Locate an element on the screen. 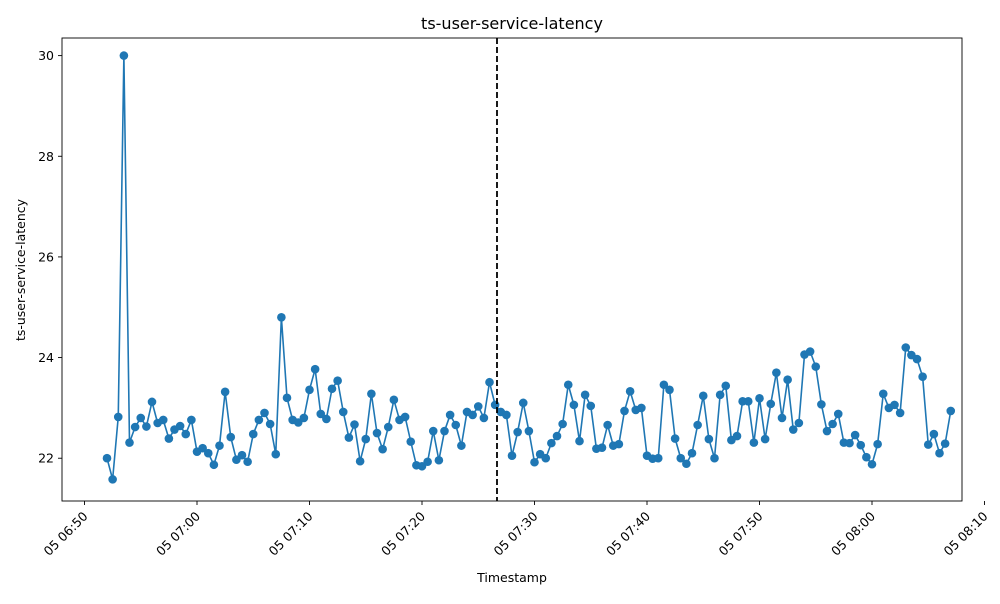  y-axis: 22 24 26 28 30 is located at coordinates (50, 257).